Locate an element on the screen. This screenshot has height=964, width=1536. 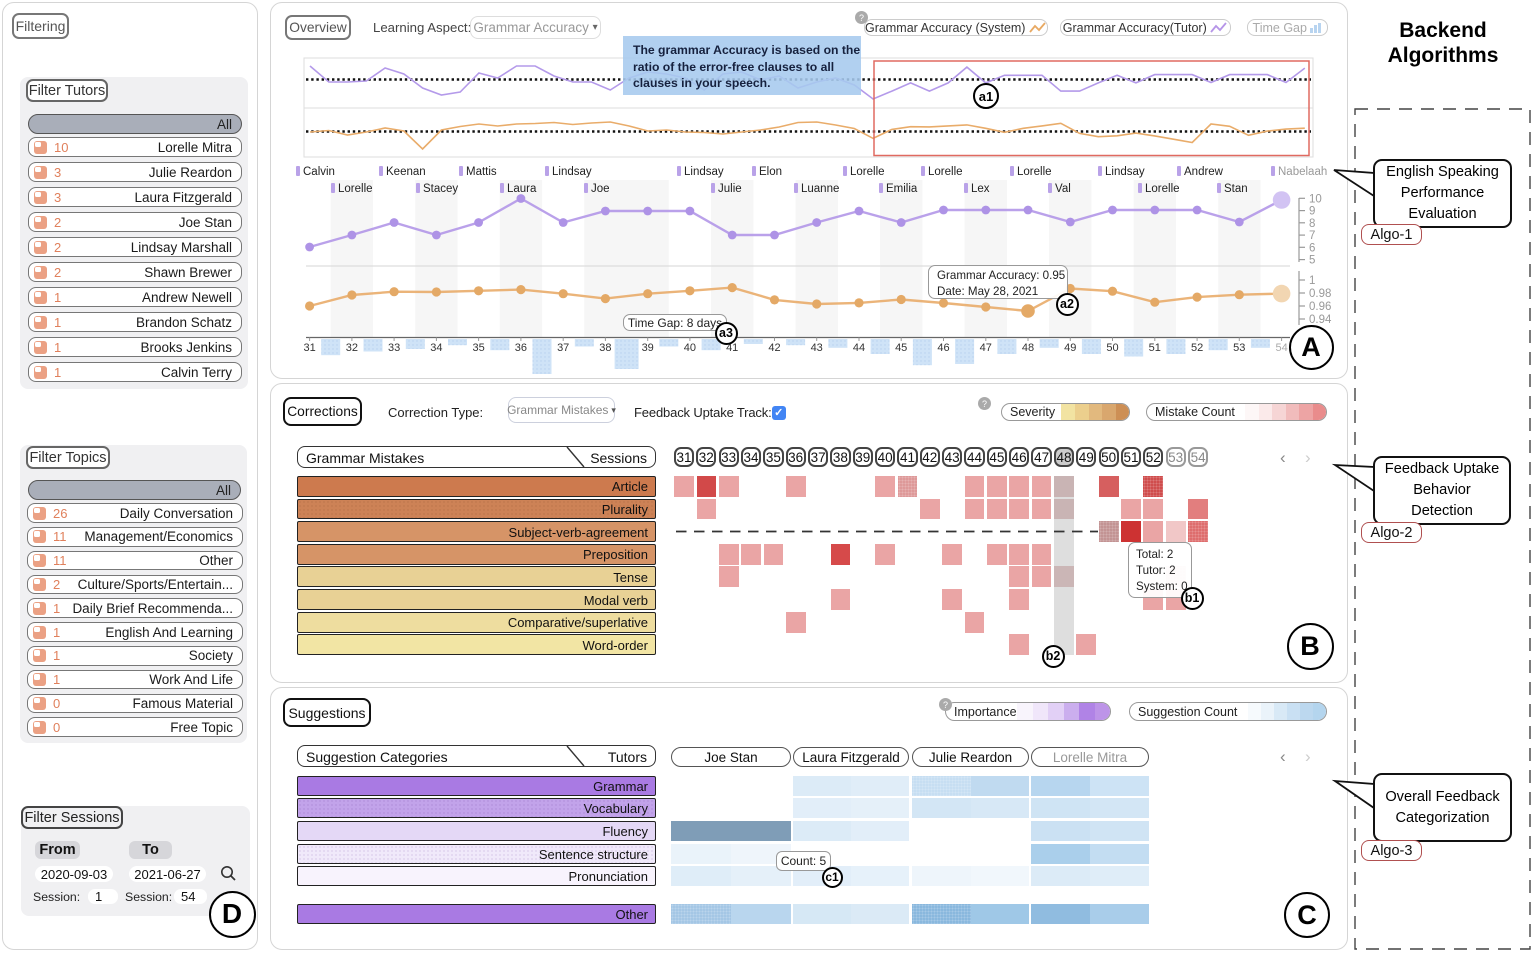
svg-text: 10 is located at coordinates (1315, 199).